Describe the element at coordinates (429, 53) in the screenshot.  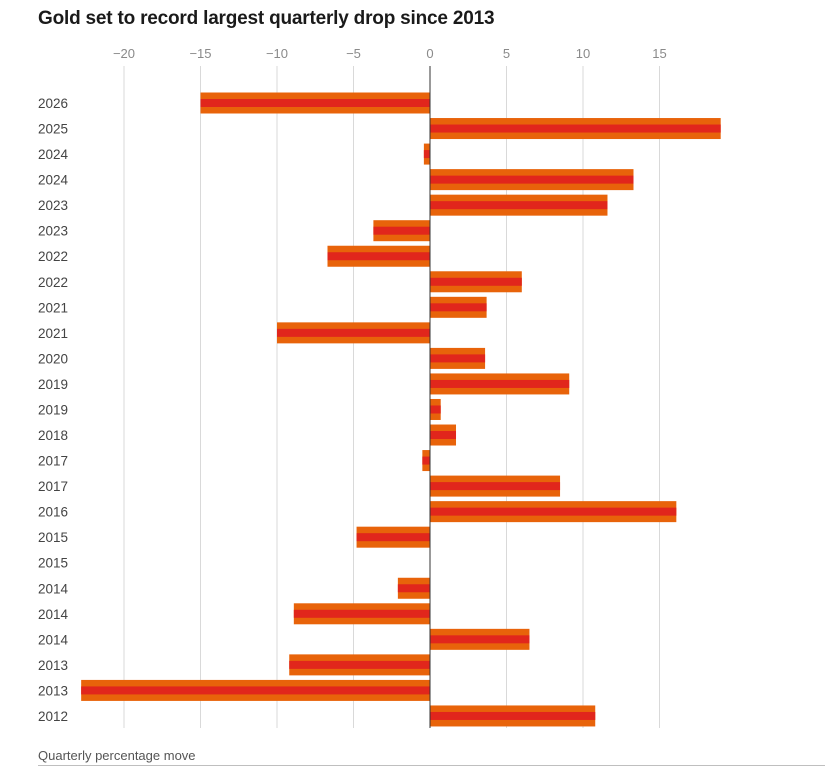
I see `x-tick-label: 0` at that location.